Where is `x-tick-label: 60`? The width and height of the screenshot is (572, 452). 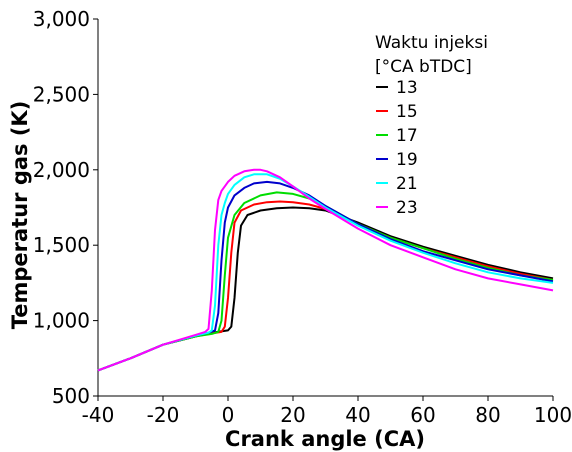
x-tick-label: 60 is located at coordinates (422, 415).